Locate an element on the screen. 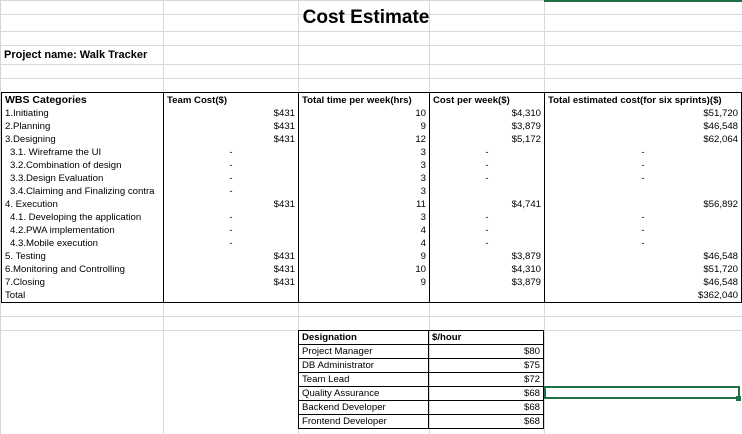  cell-category: 3.2.Combination of design is located at coordinates (82, 165).